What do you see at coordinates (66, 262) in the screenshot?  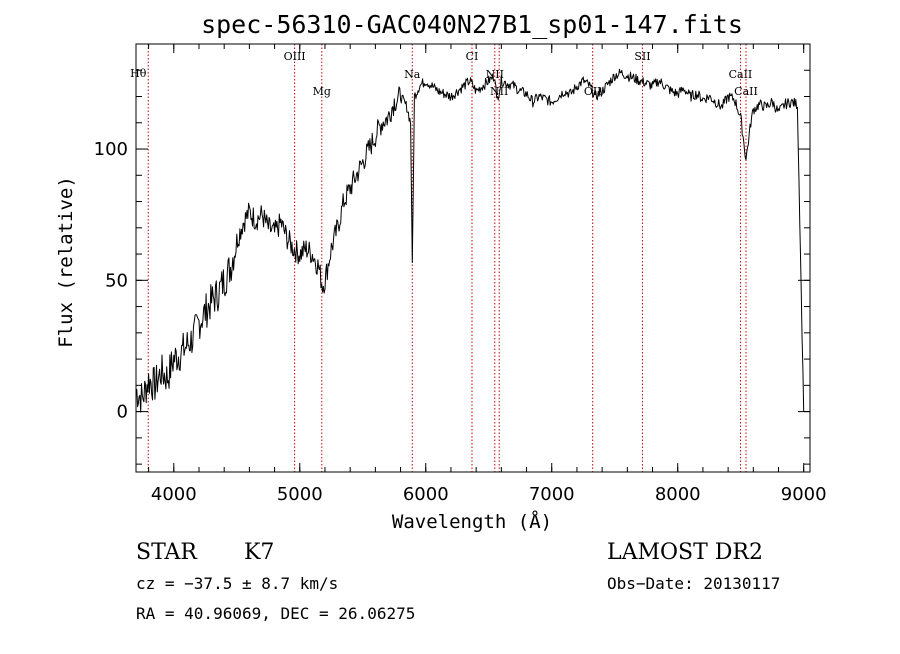 I see `y-axis-label: Flux (relative)` at bounding box center [66, 262].